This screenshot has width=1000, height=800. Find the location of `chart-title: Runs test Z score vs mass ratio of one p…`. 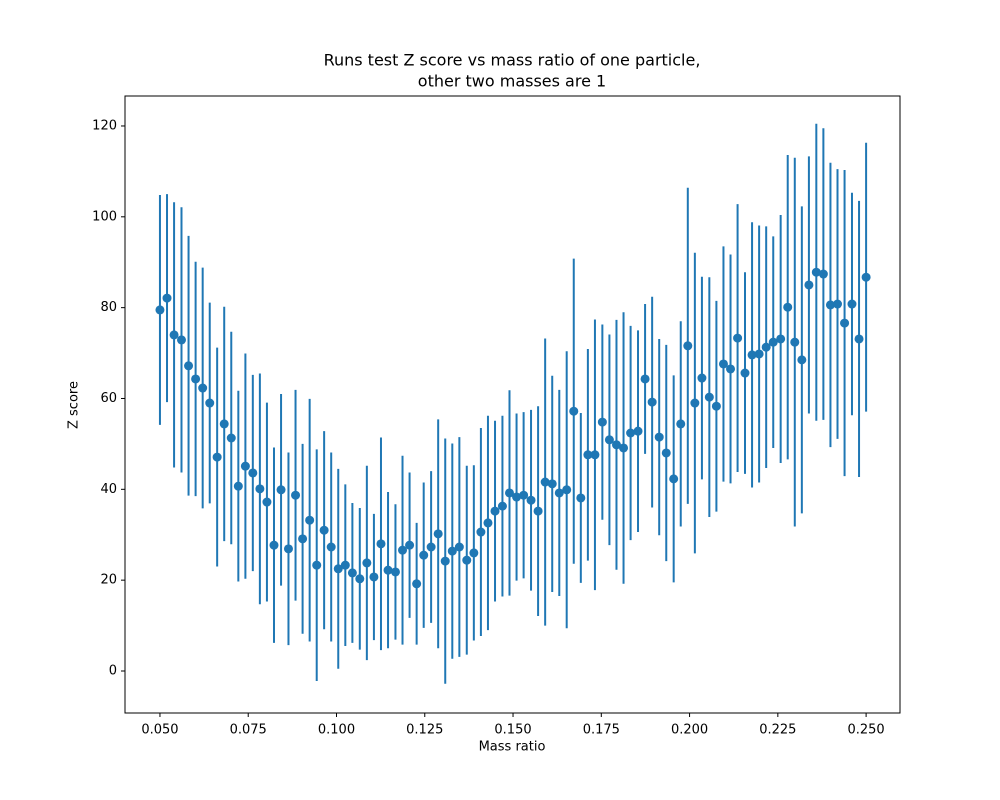

chart-title: Runs test Z score vs mass ratio of one p… is located at coordinates (512, 60).